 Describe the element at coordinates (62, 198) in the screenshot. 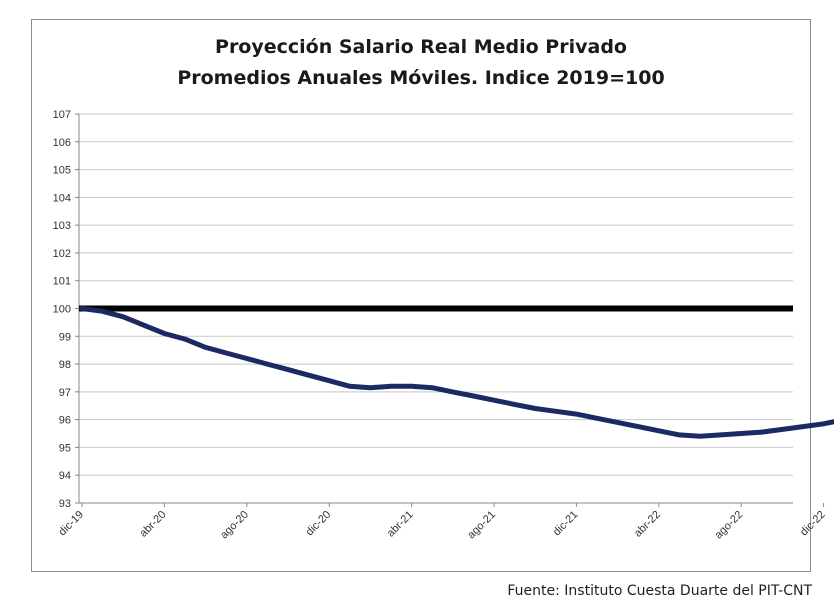

I see `y-tick-label: 104` at that location.